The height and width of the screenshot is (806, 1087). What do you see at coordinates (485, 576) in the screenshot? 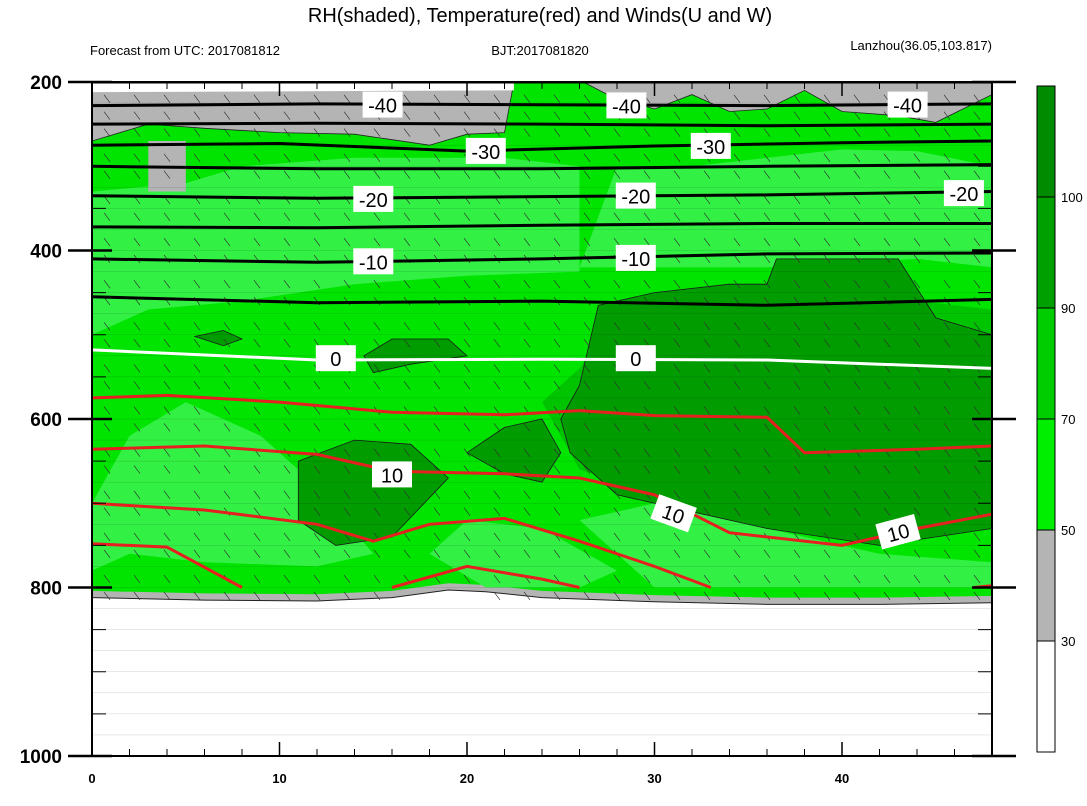
I see `isotherm-red` at bounding box center [485, 576].